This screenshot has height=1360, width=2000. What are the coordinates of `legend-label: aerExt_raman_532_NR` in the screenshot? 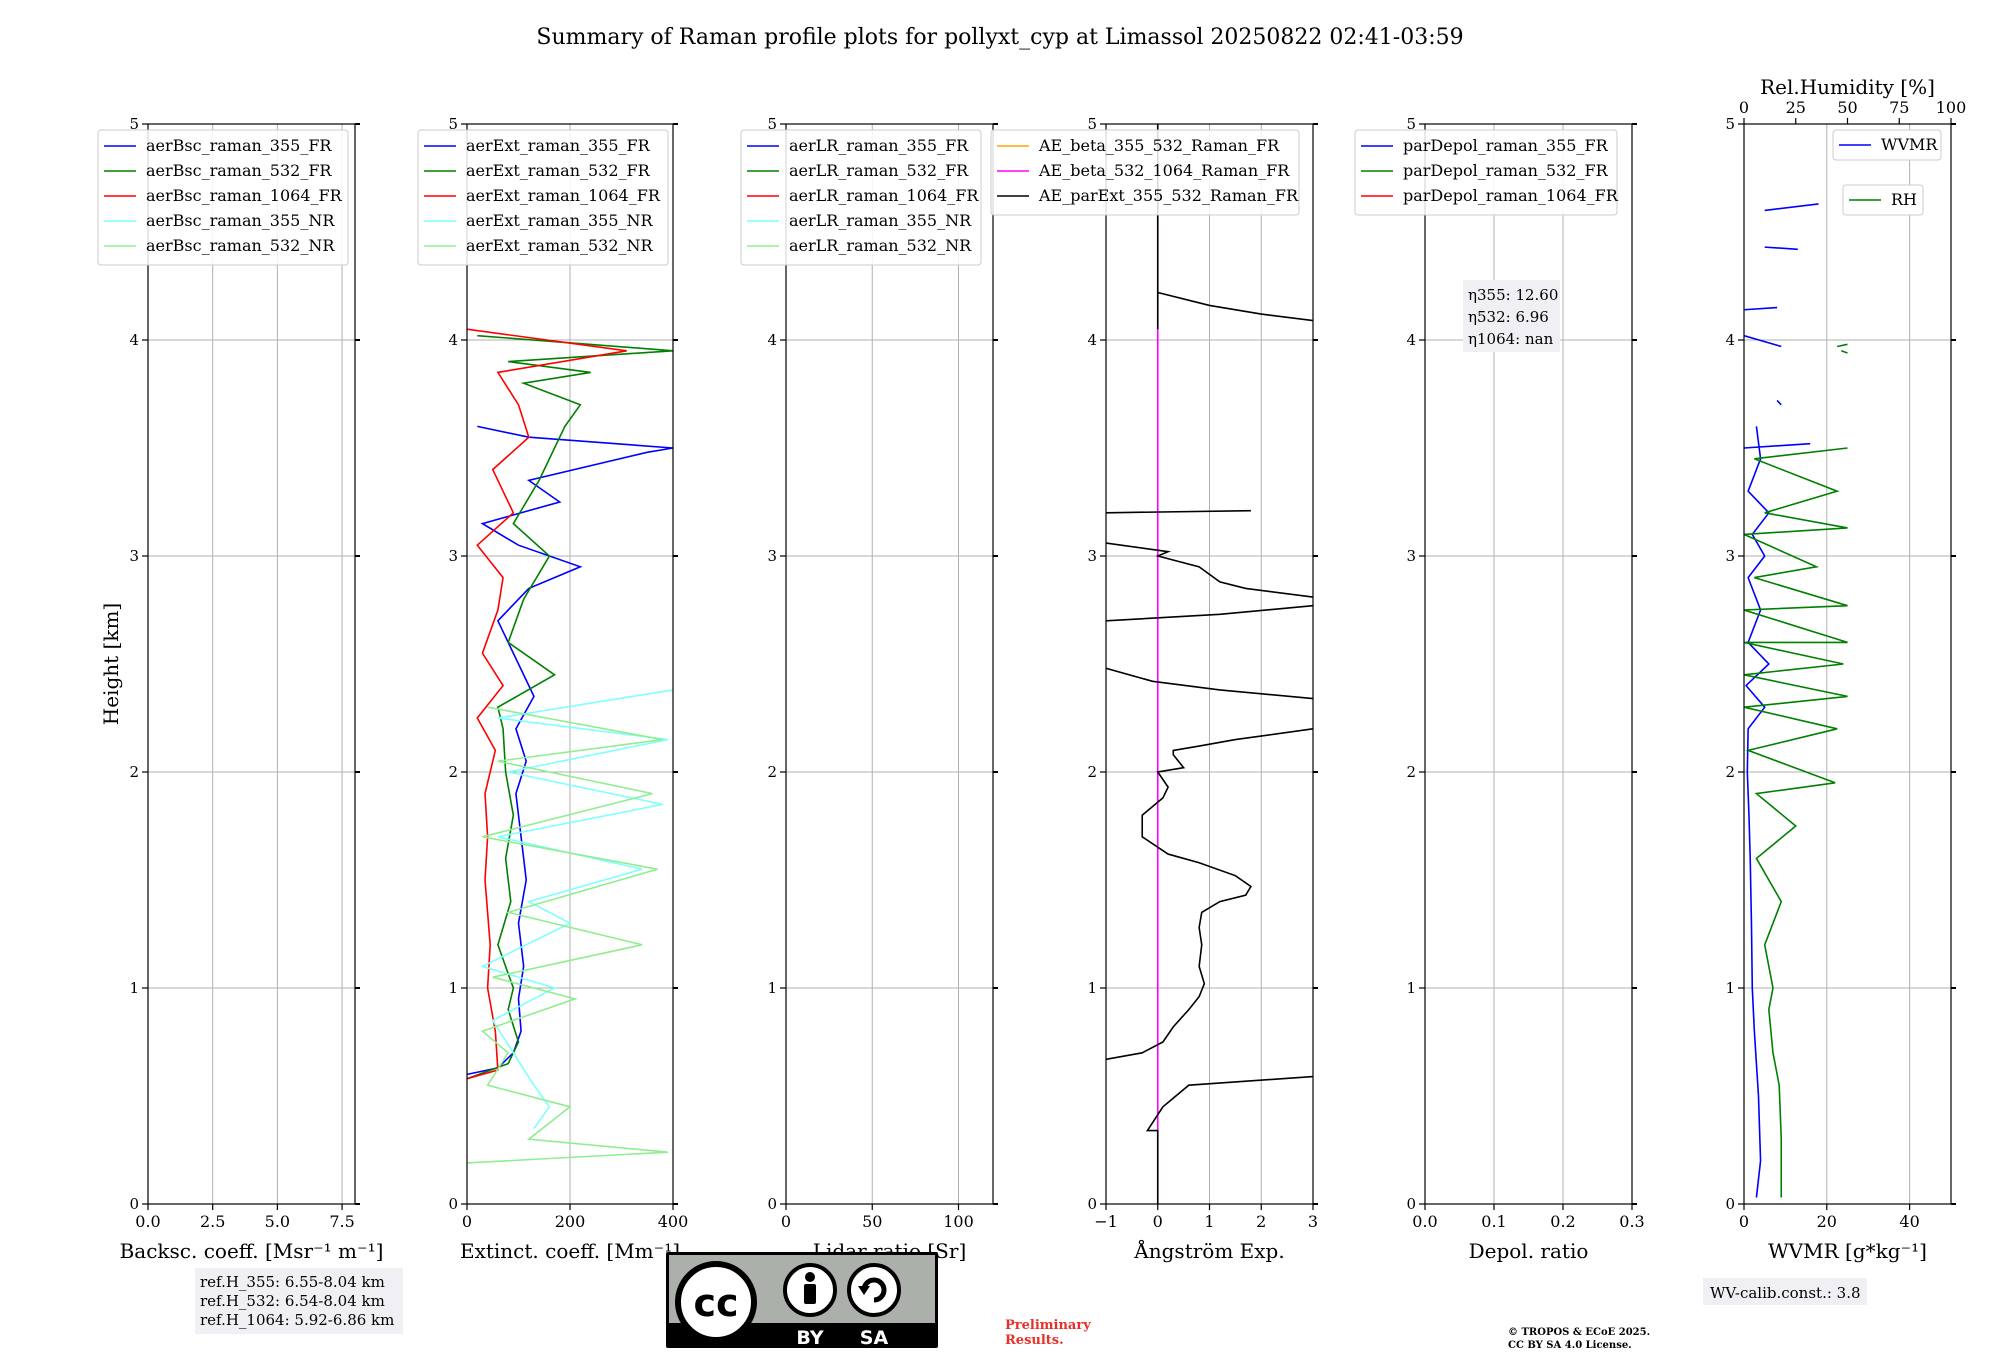 It's located at (560, 245).